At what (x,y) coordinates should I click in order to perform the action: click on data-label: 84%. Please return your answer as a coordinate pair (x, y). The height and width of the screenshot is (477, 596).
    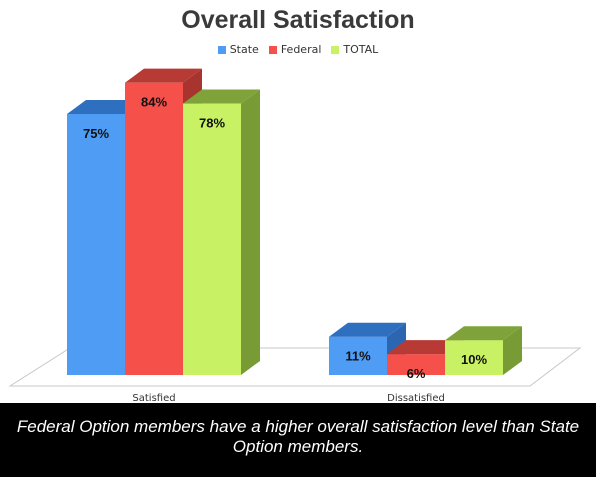
    Looking at the image, I should click on (154, 102).